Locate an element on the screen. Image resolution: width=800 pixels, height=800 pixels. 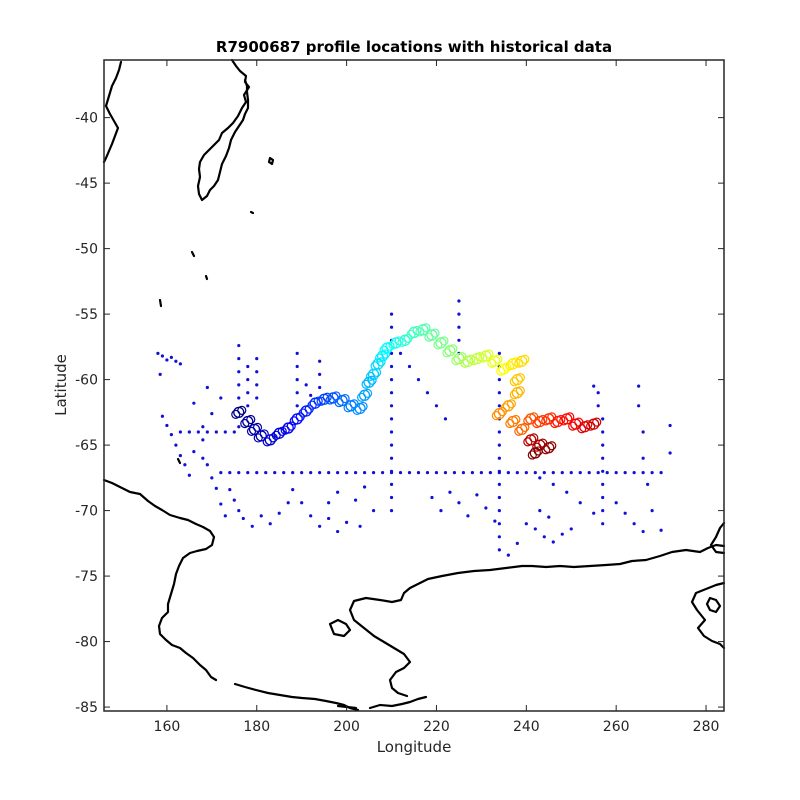
y-tick-label: -70 is located at coordinates (86, 512).